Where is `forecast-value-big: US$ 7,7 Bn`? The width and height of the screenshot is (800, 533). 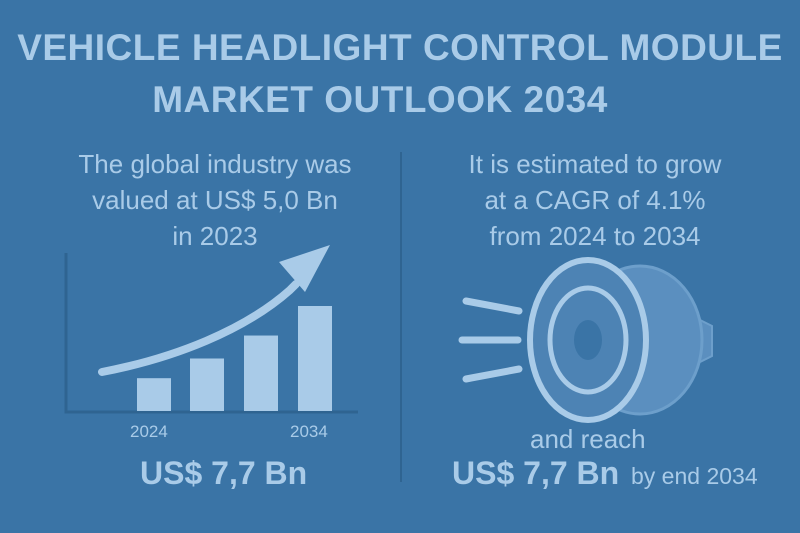
forecast-value-big: US$ 7,7 Bn is located at coordinates (536, 473).